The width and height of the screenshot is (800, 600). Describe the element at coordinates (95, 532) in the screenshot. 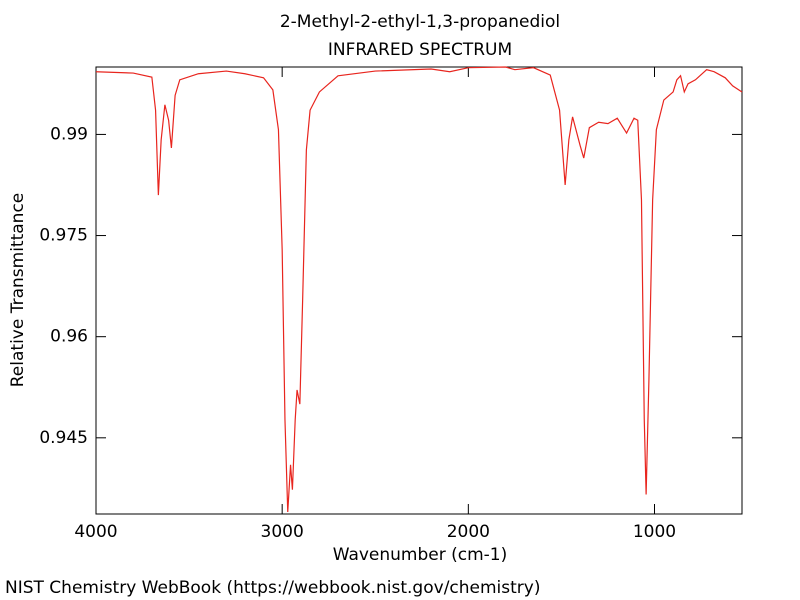

I see `x-tick-label: 4000` at that location.